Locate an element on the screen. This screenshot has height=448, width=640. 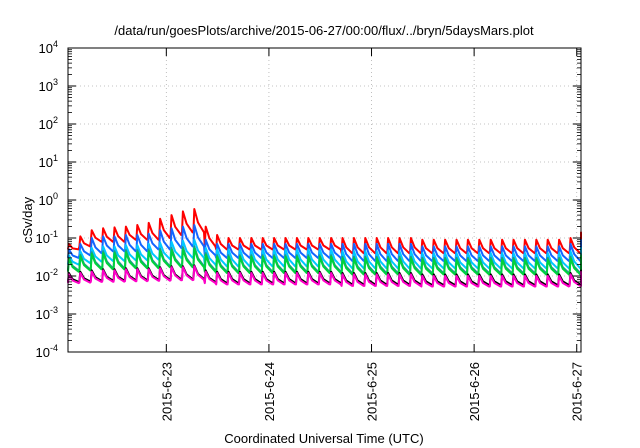
y-tick-label: 10³ is located at coordinates (48, 85).